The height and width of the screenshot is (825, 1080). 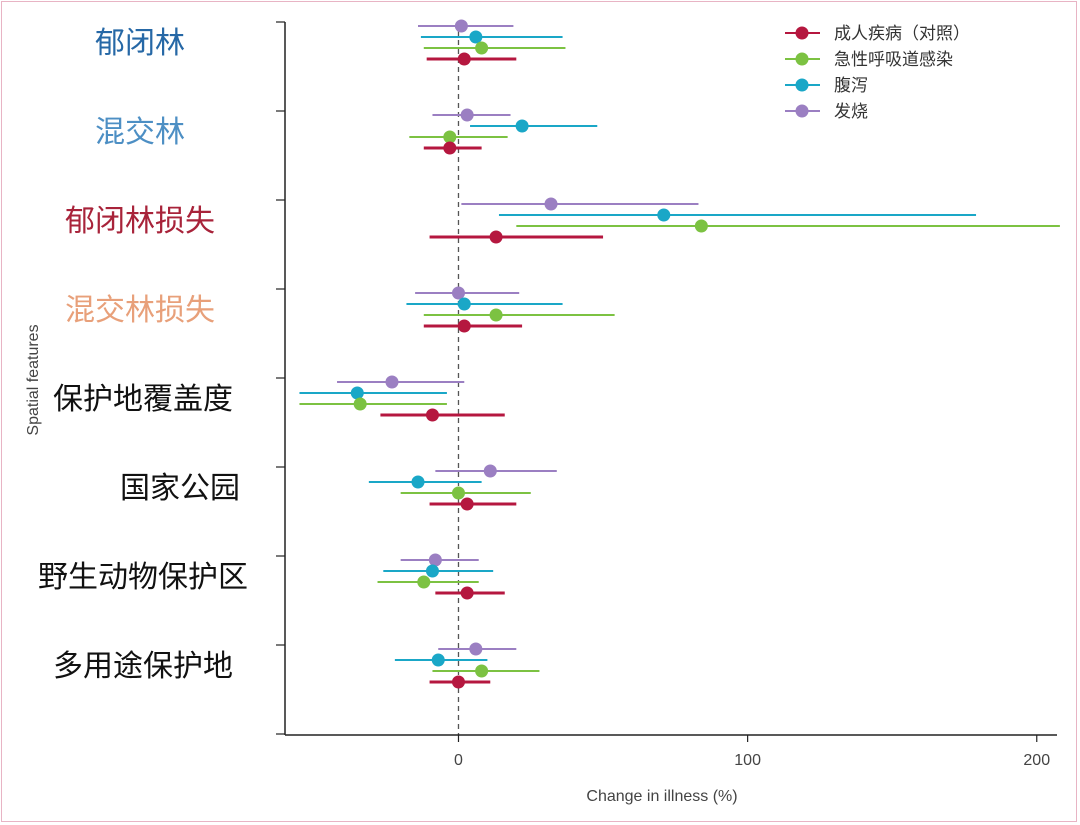 What do you see at coordinates (143, 577) in the screenshot?
I see `category-label: 野生动物保护区` at bounding box center [143, 577].